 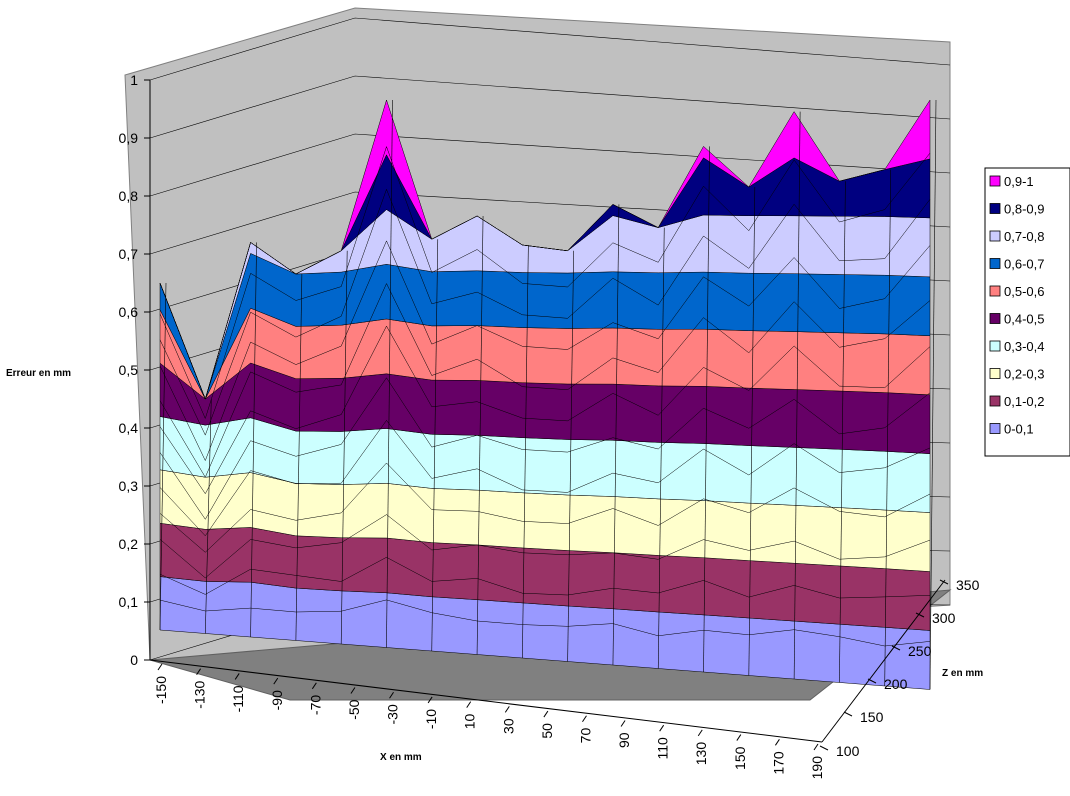 I want to click on x-tick-label: -150, so click(x=161, y=690).